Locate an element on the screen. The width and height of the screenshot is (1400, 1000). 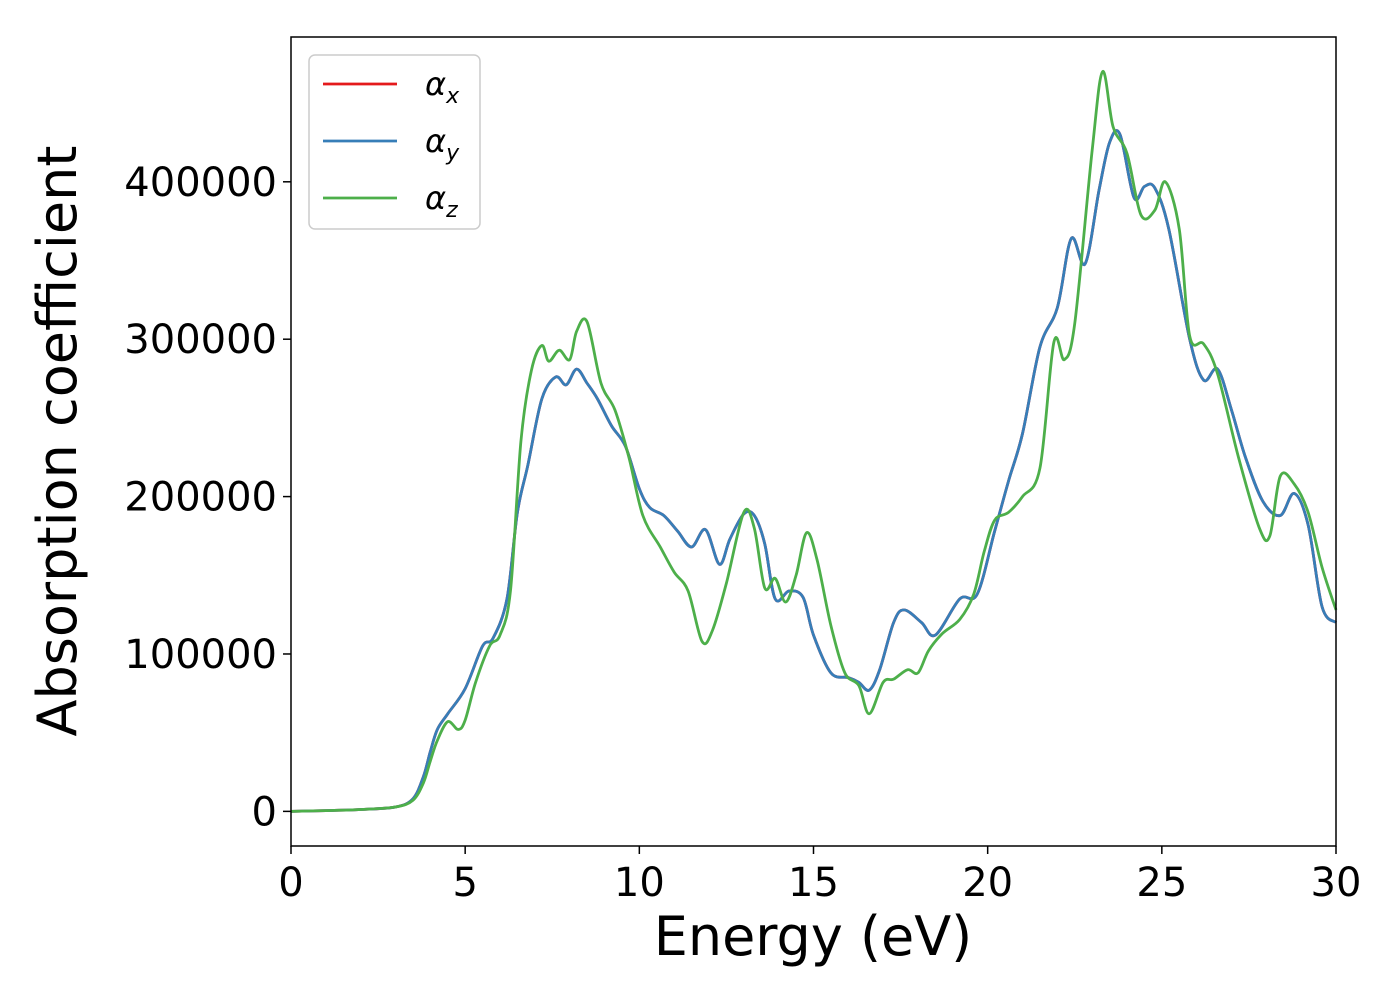
legend-label-alpha-y: αy is located at coordinates (442, 144).